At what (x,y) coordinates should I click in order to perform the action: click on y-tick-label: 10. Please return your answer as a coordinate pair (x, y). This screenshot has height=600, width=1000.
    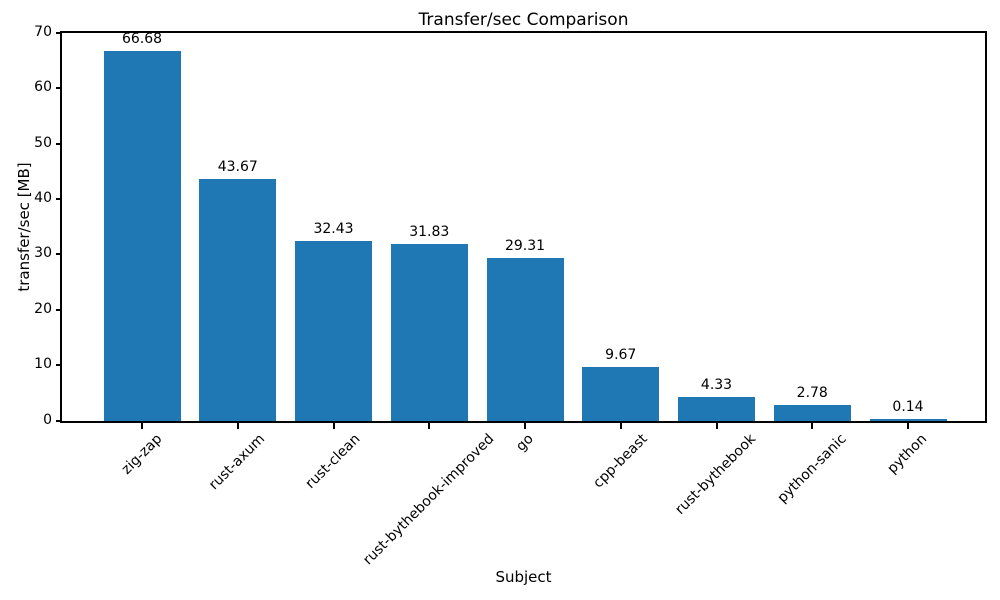
    Looking at the image, I should click on (43, 364).